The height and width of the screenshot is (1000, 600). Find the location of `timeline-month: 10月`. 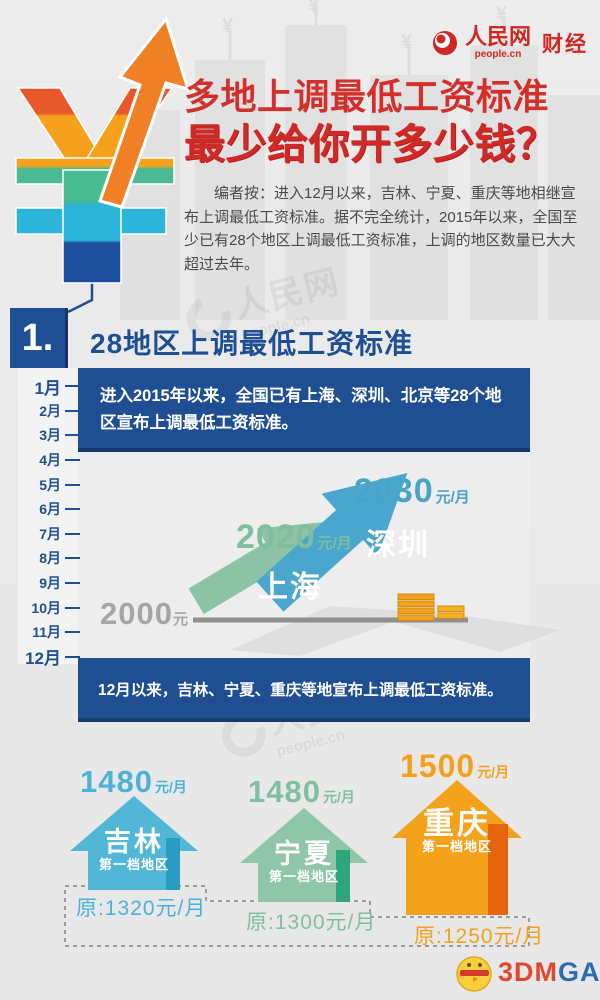

timeline-month: 10月 is located at coordinates (42, 607).